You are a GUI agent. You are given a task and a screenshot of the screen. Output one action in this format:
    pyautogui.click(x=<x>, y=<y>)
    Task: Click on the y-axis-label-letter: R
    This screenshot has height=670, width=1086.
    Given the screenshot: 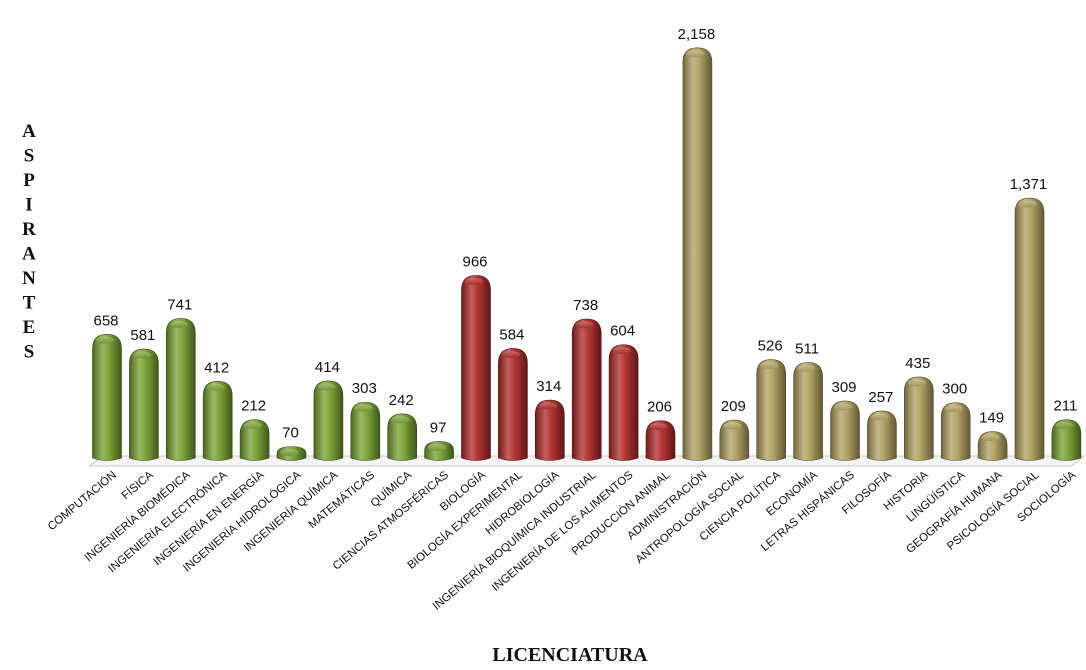 What is the action you would take?
    pyautogui.click(x=29, y=229)
    